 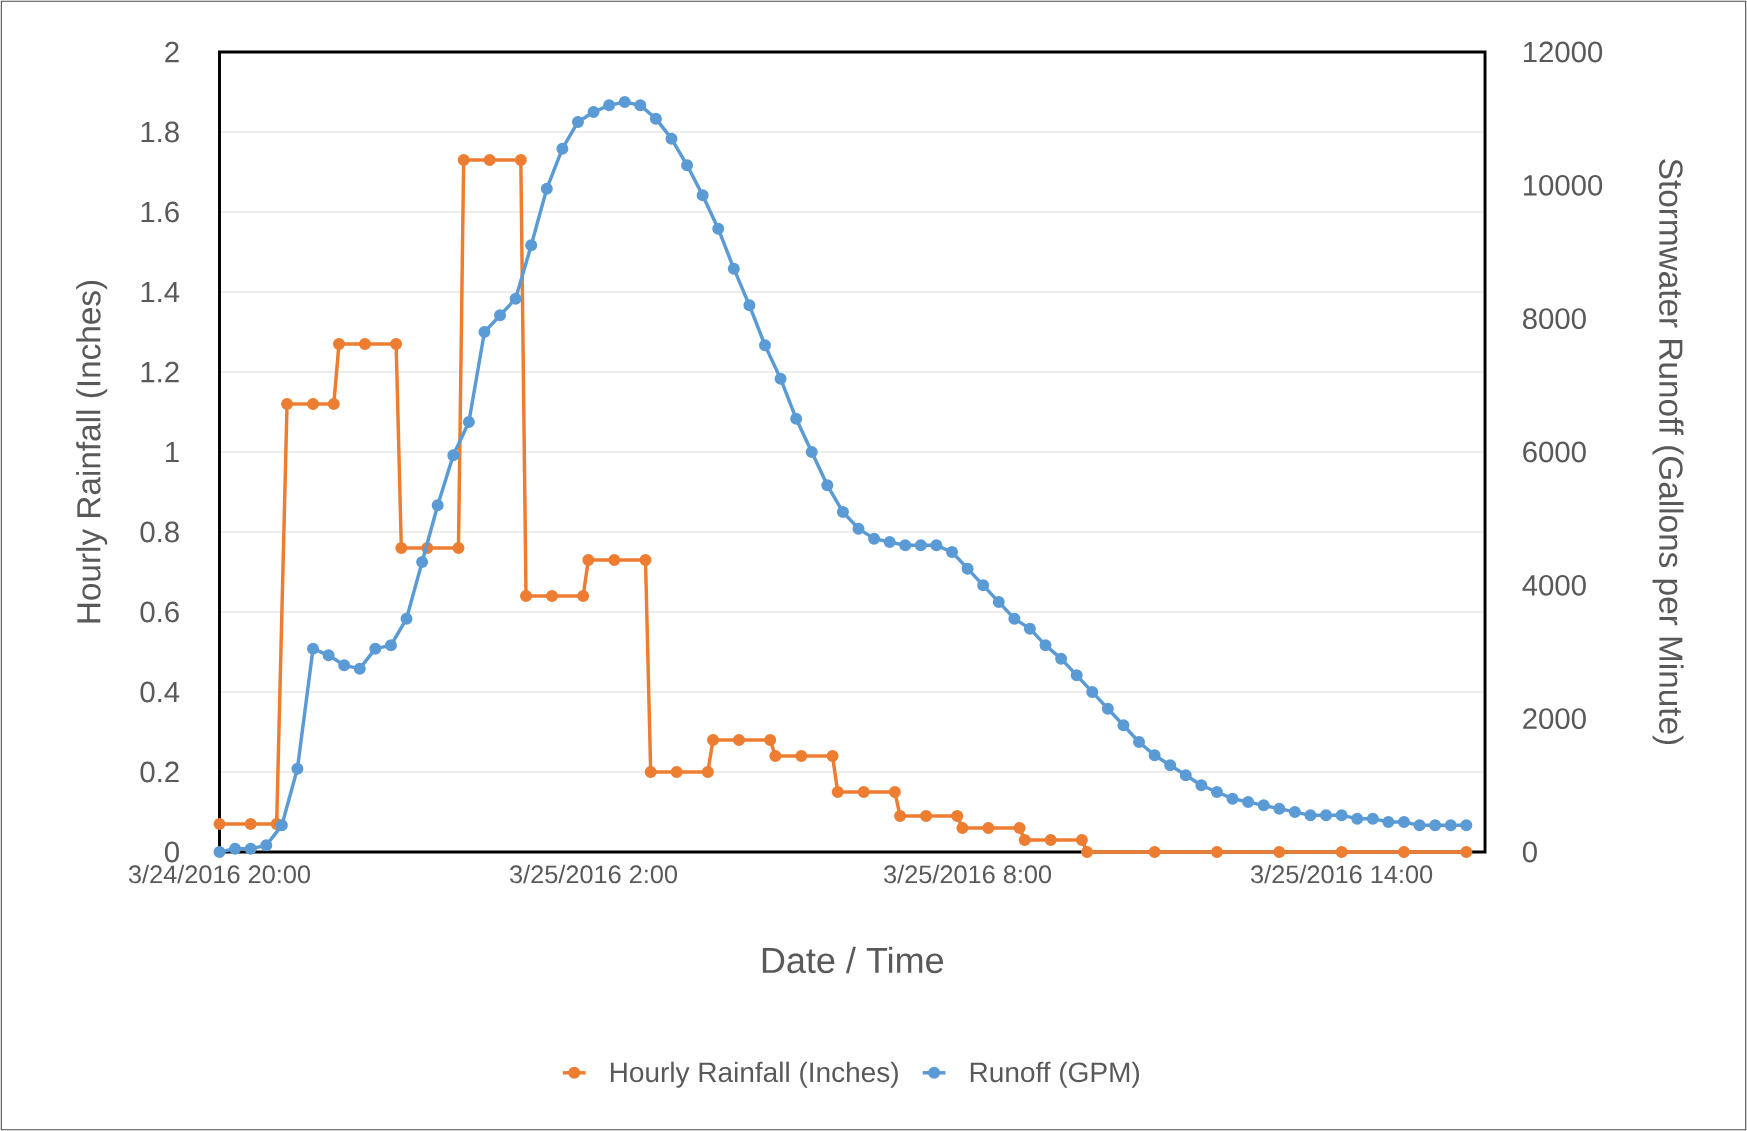 What do you see at coordinates (1563, 52) in the screenshot?
I see `y2-tick-label: 12000` at bounding box center [1563, 52].